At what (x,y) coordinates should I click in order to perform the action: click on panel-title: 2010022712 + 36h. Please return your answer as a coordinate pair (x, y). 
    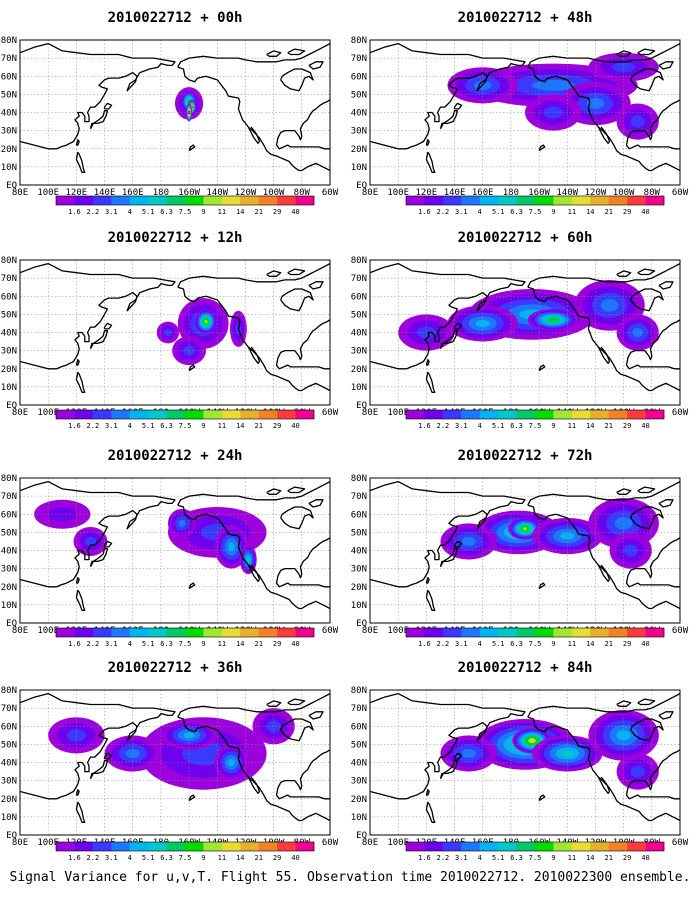
    Looking at the image, I should click on (175, 668).